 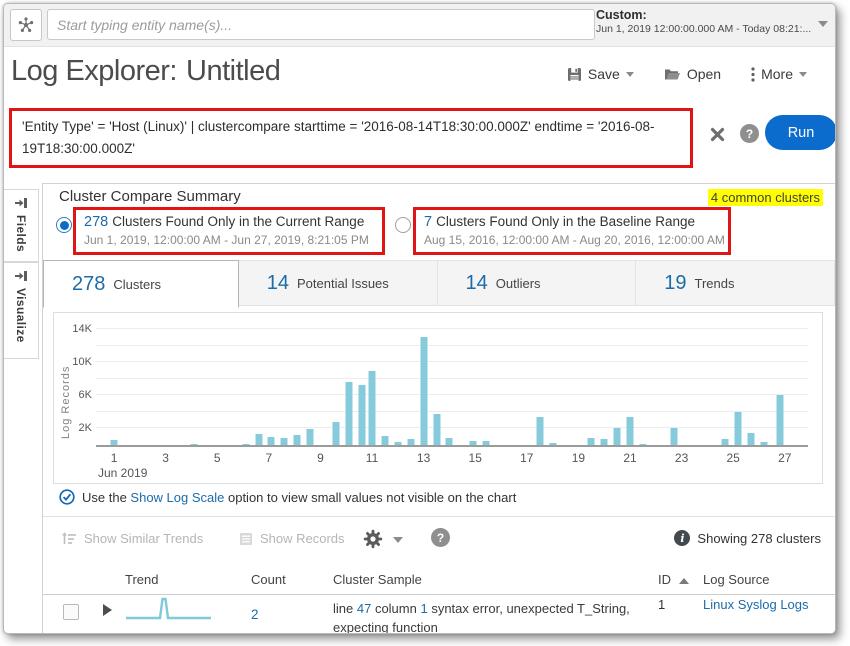 I want to click on row-expand-icon, so click(x=107, y=610).